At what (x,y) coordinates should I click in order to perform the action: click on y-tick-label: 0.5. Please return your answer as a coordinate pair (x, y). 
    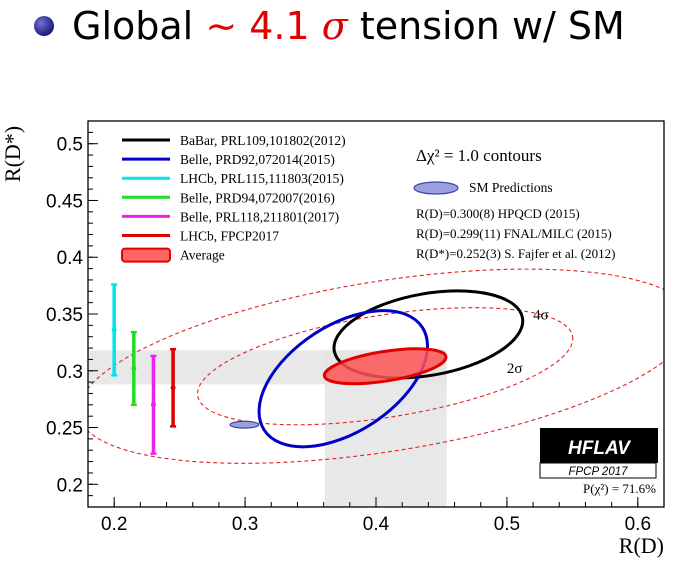
    Looking at the image, I should click on (70, 145).